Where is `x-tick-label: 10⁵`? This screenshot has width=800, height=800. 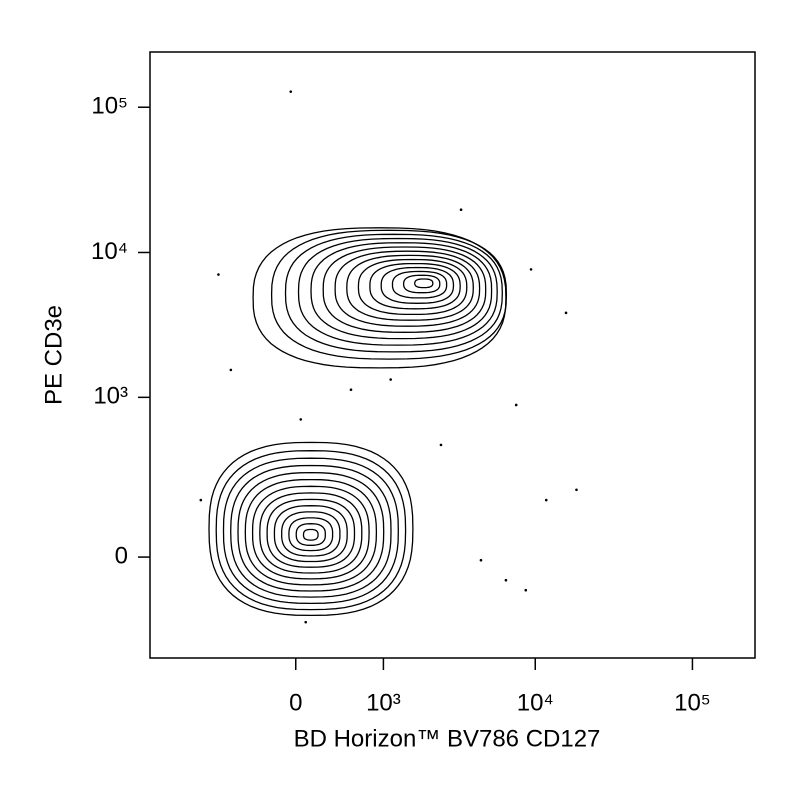
x-tick-label: 10⁵ is located at coordinates (692, 702).